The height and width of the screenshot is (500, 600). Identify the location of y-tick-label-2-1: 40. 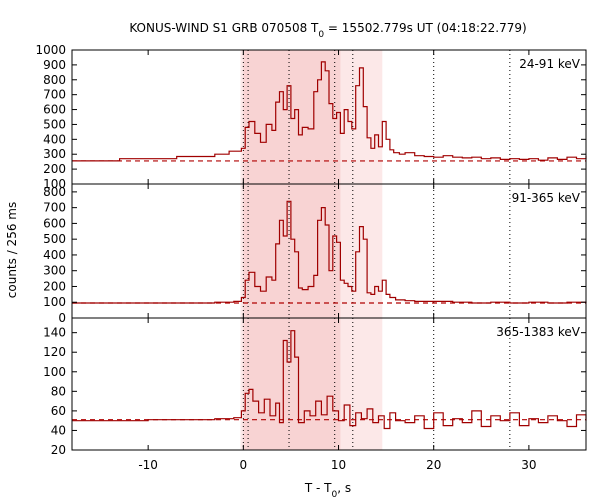
(58, 430).